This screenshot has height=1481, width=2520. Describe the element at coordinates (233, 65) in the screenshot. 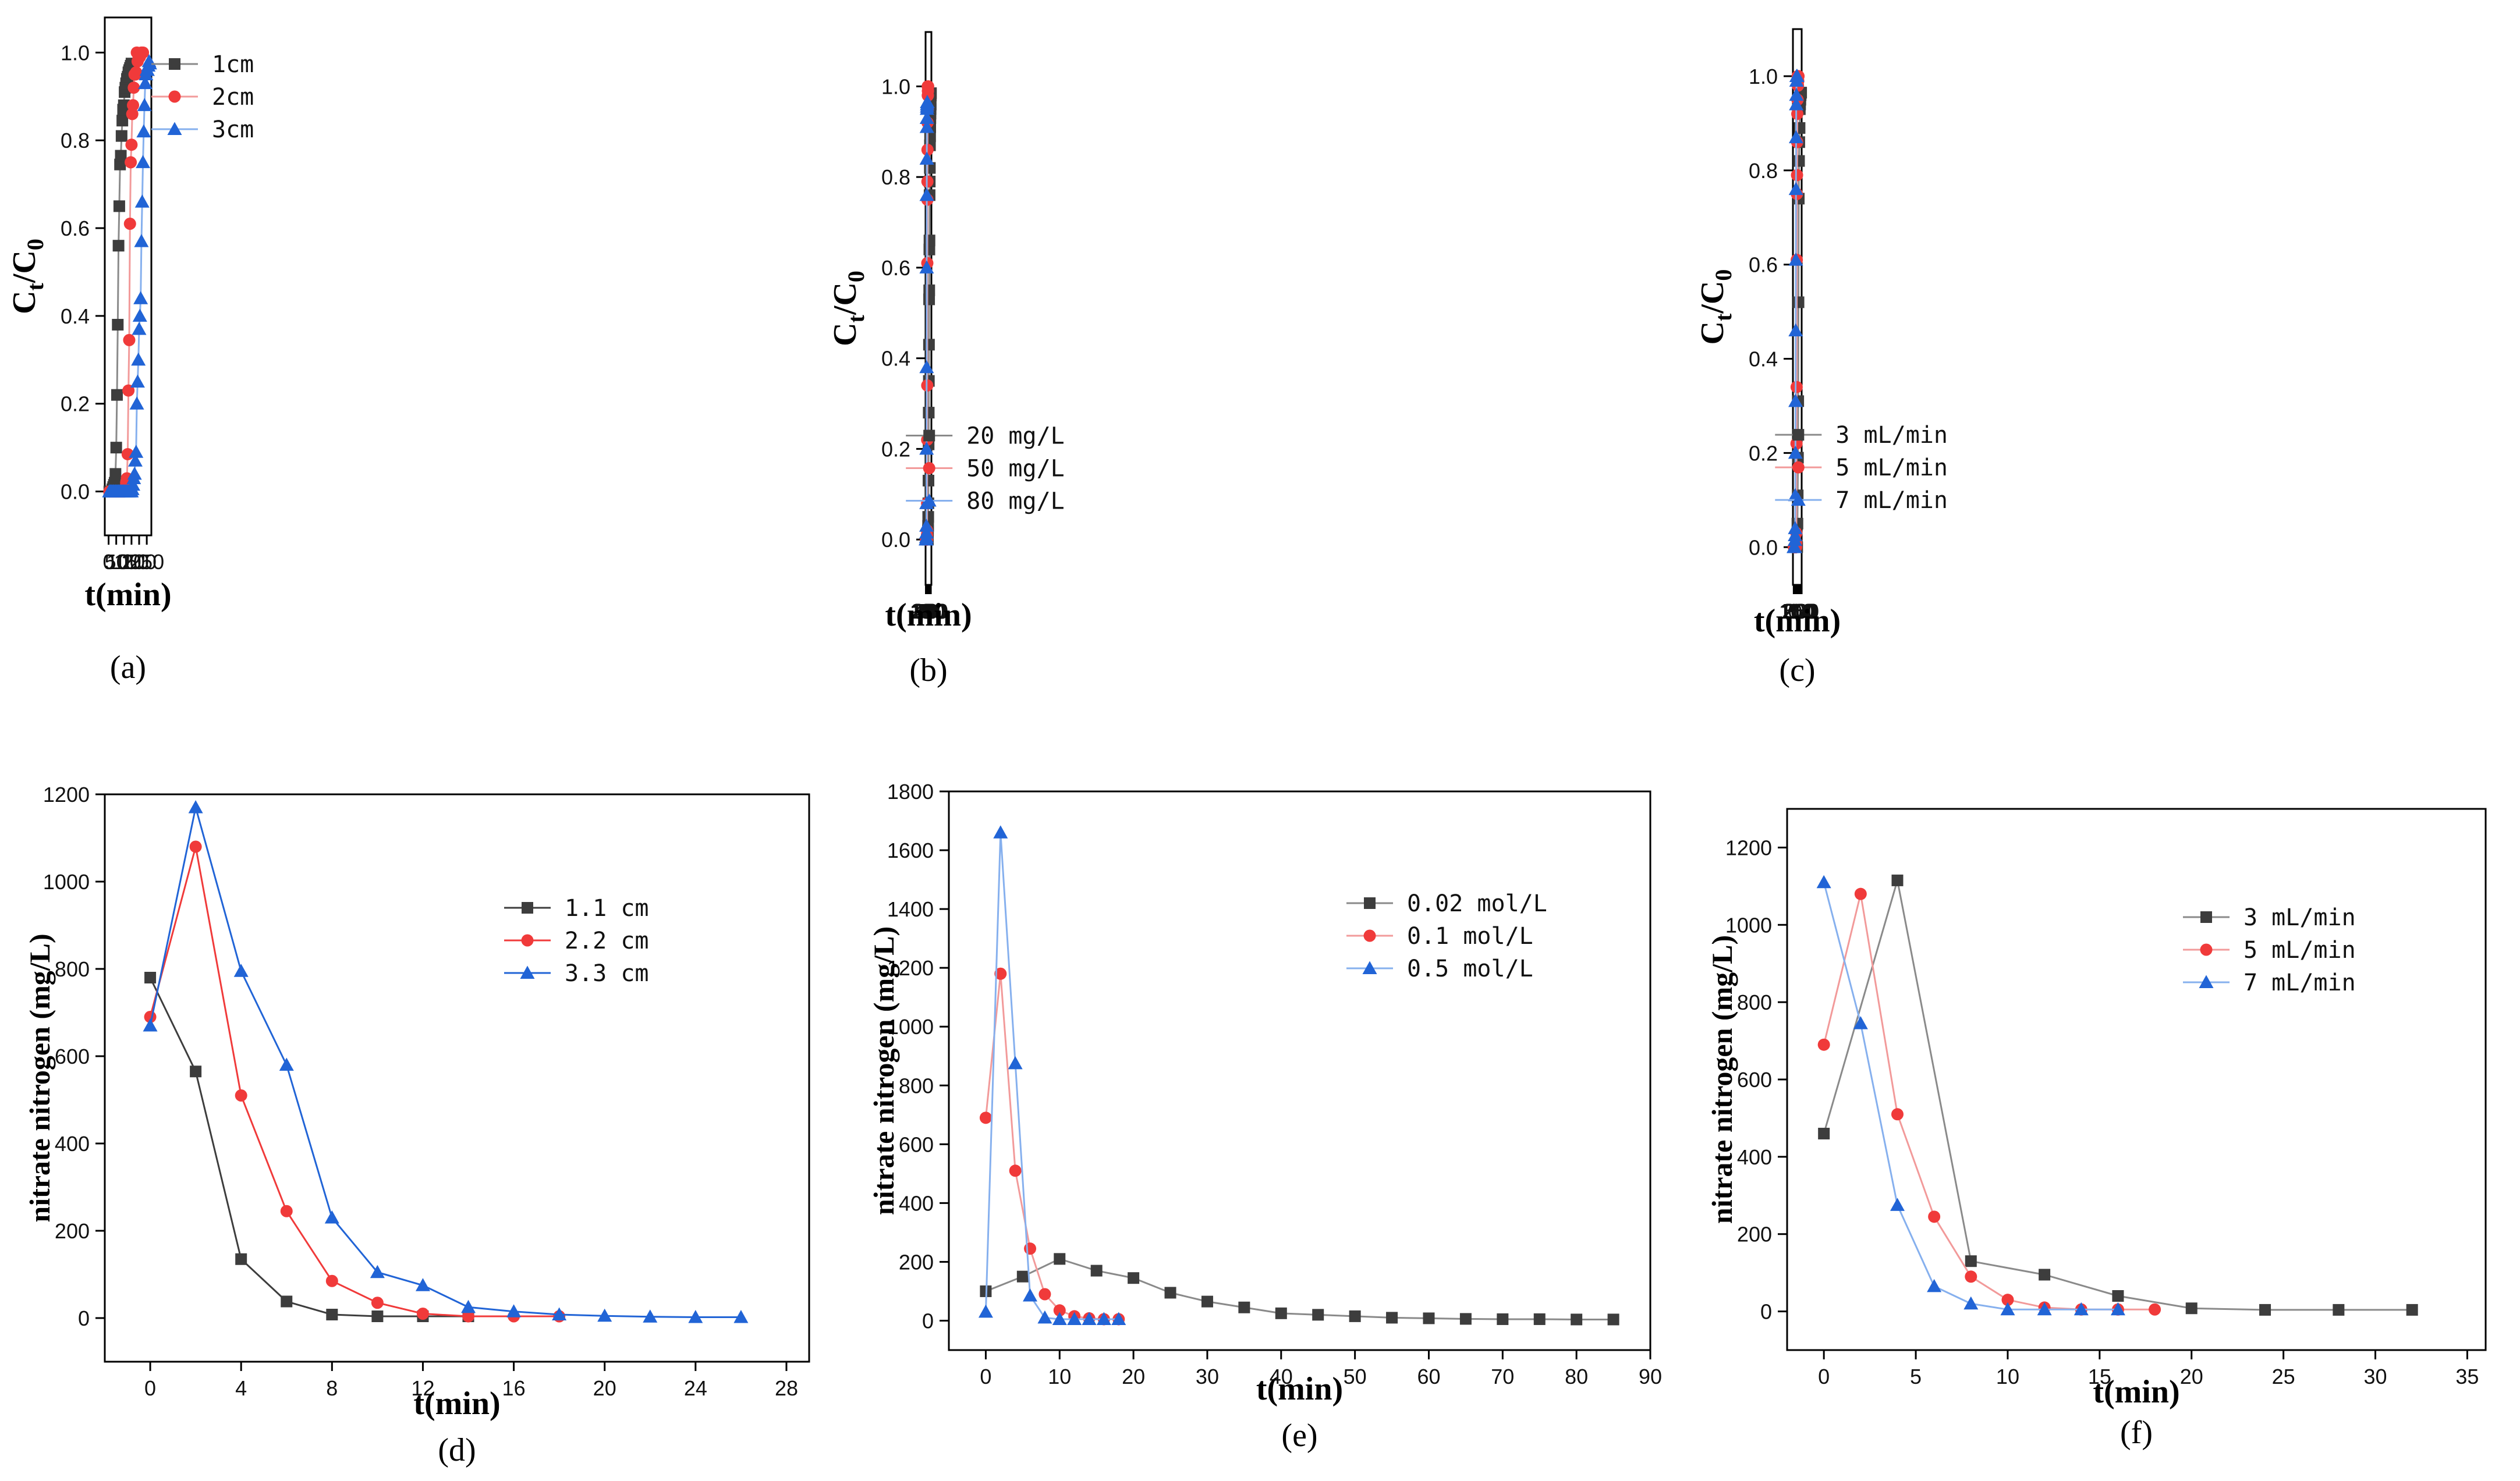

I see `legend-label: 1cm` at that location.